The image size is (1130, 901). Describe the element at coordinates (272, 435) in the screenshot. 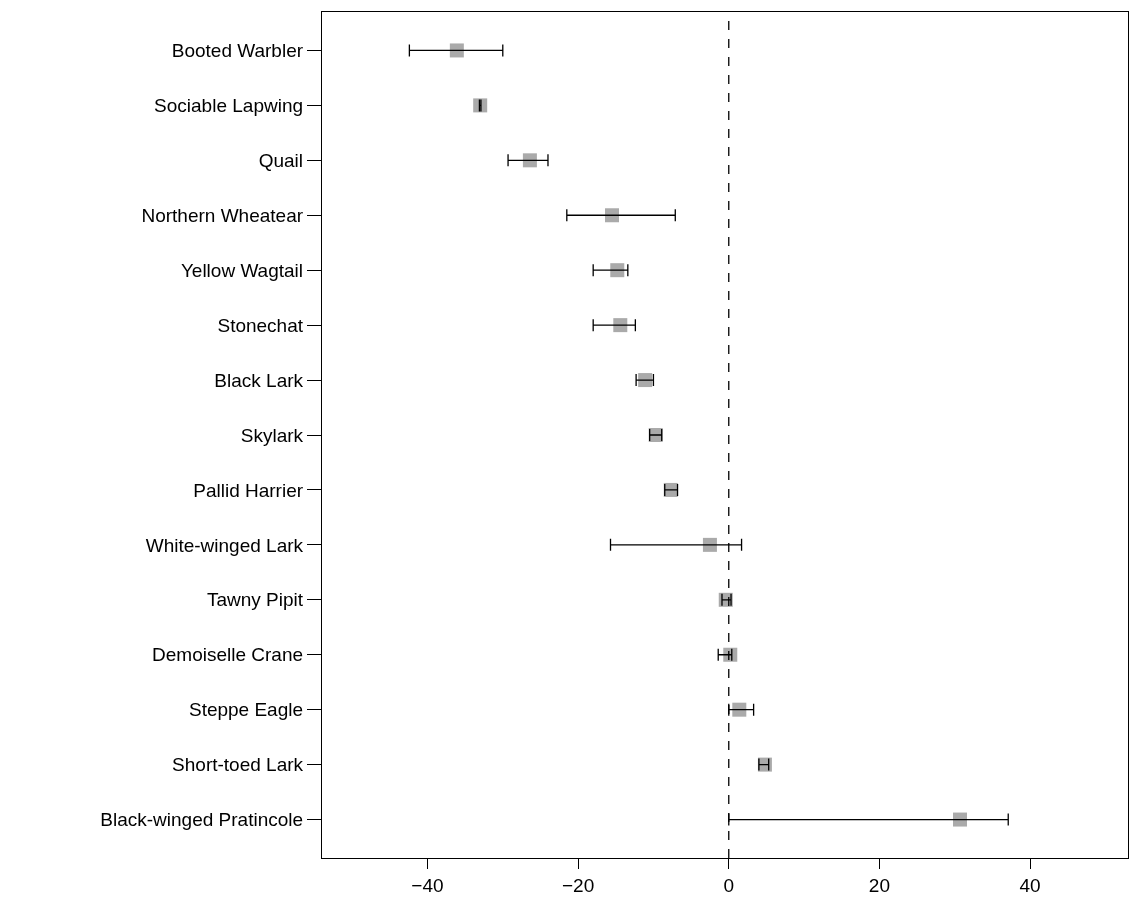

I see `y-tick-label: Skylark` at that location.